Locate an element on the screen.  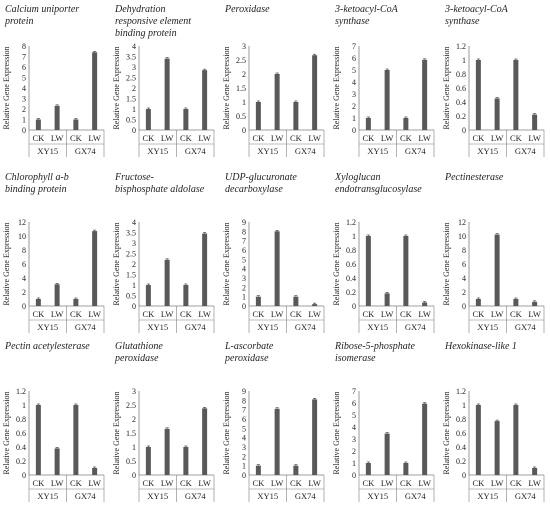
y-tick-label: 2.5 is located at coordinates (241, 60).